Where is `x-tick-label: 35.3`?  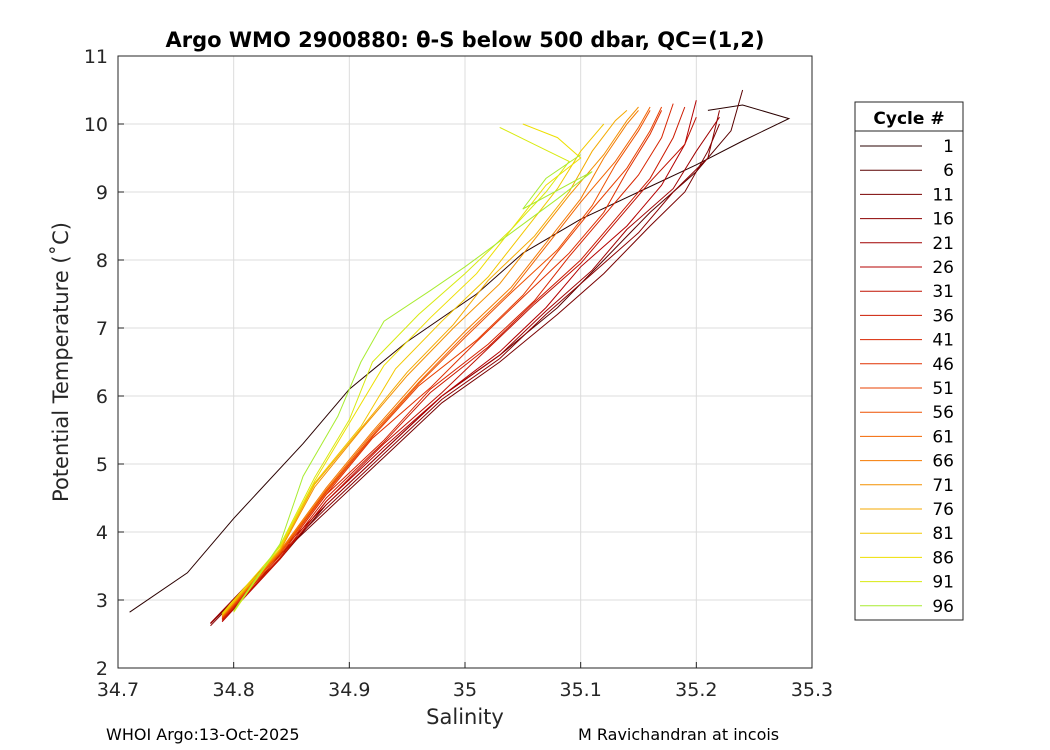
x-tick-label: 35.3 is located at coordinates (812, 690).